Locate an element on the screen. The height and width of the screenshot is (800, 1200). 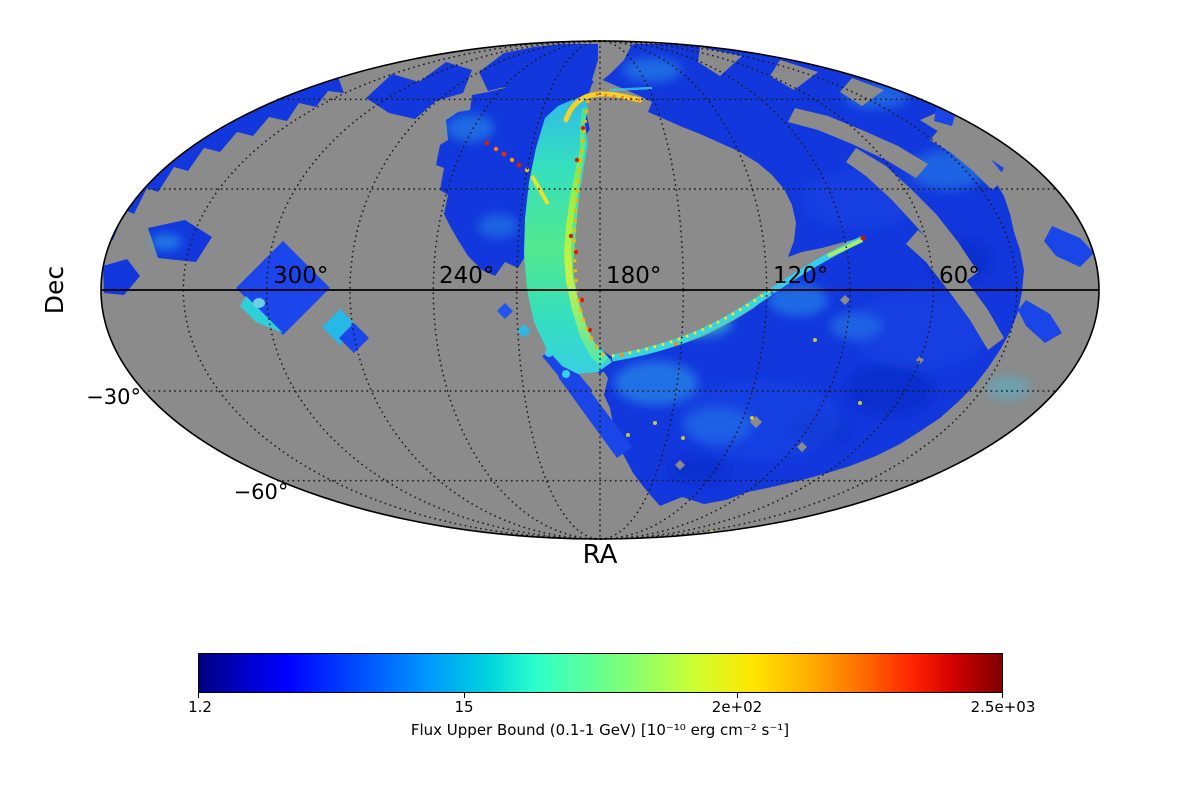
northwest-band is located at coordinates (340, 169).